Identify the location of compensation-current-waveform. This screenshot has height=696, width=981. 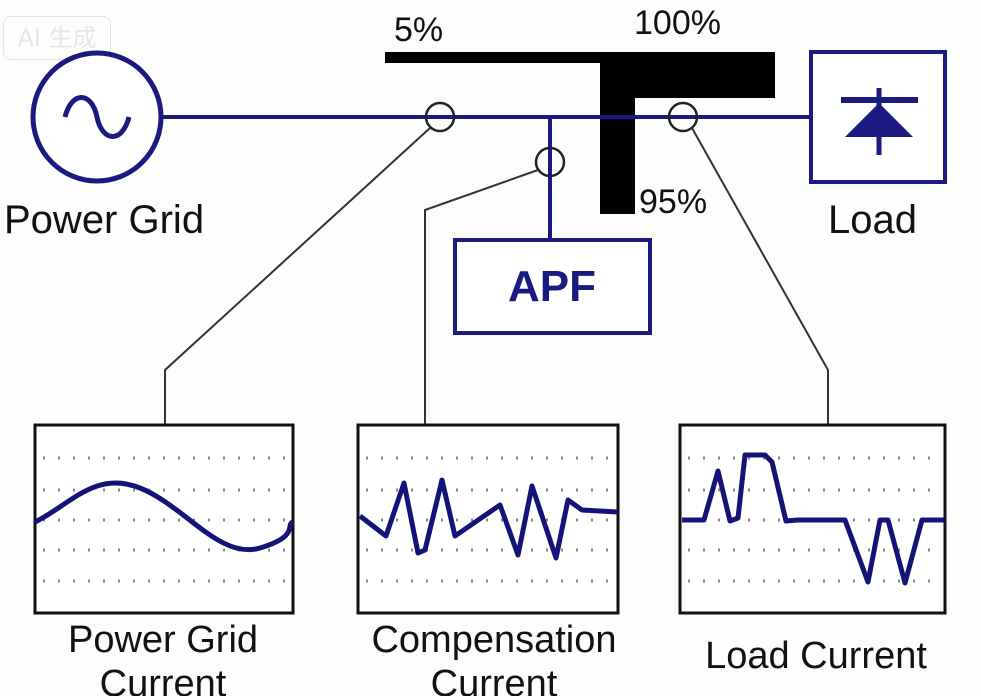
(488, 519).